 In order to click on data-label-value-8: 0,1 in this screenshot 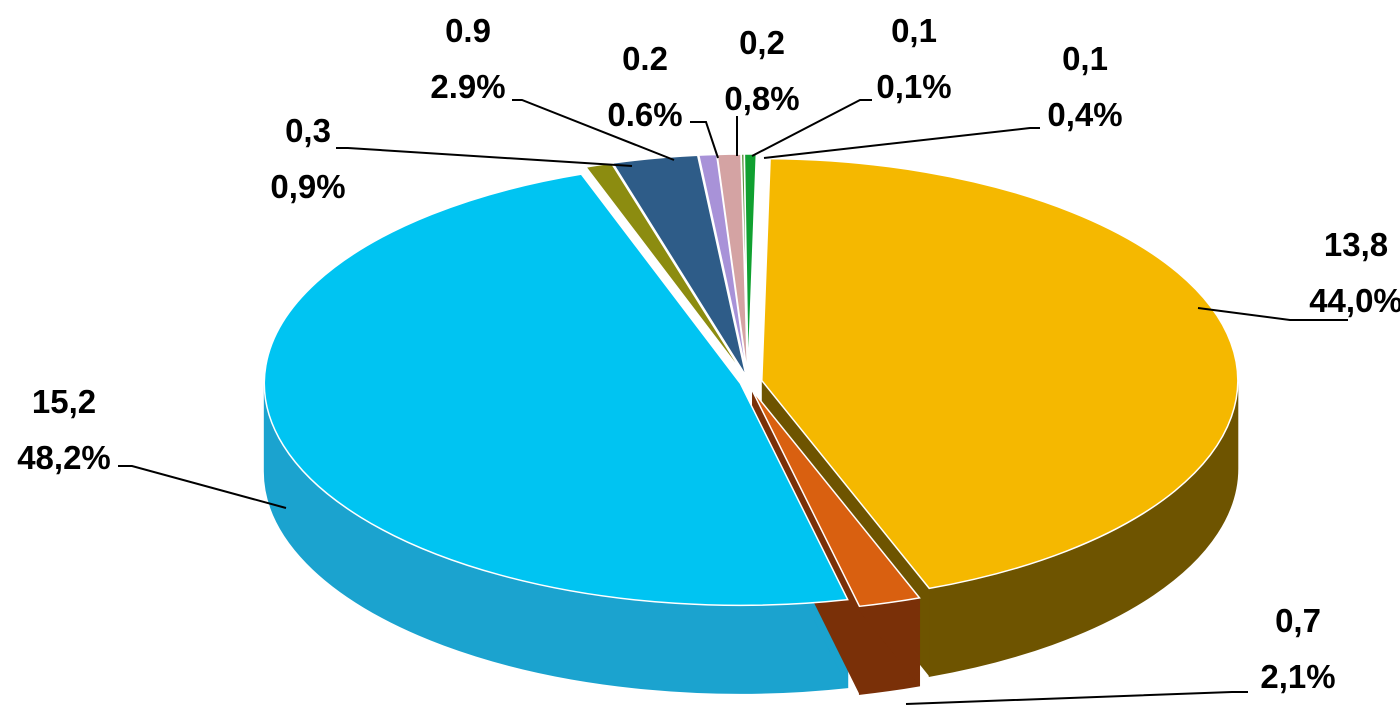, I will do `click(1085, 58)`.